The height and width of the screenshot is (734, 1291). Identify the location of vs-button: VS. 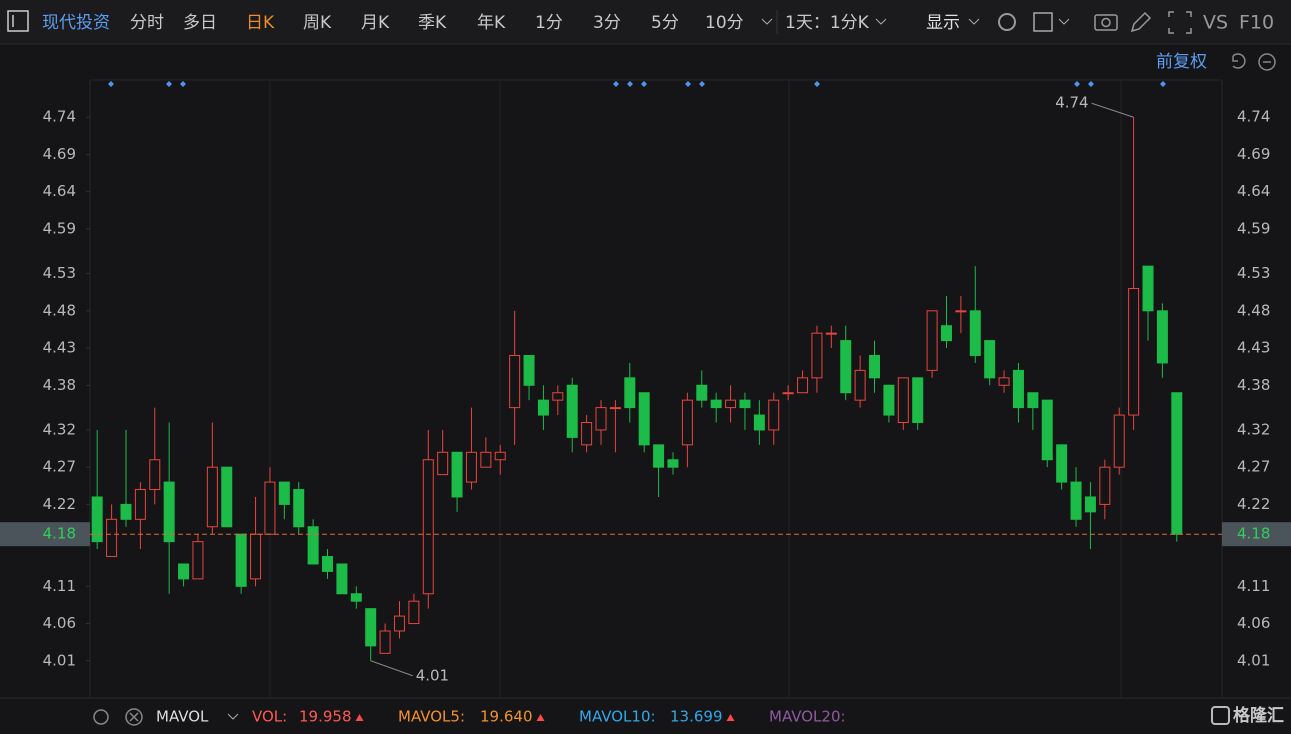
(1215, 23).